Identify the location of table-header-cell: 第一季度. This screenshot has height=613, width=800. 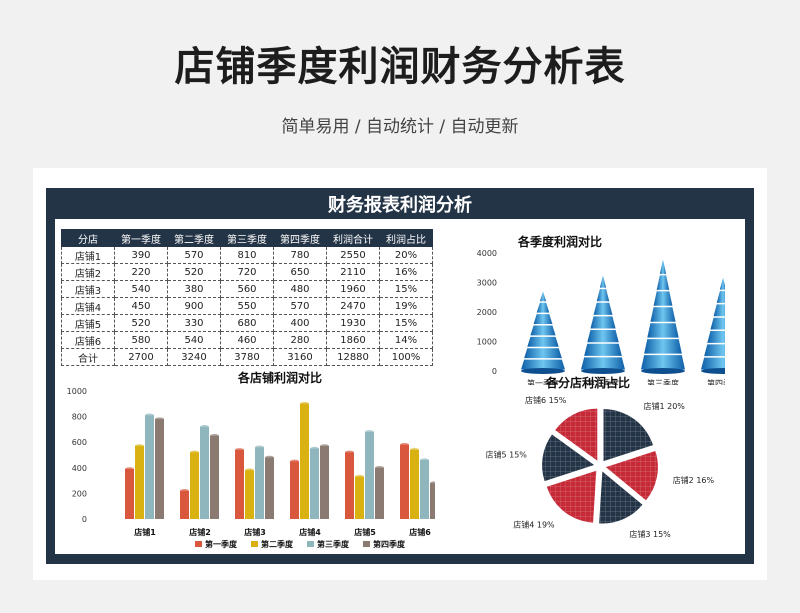
(141, 238).